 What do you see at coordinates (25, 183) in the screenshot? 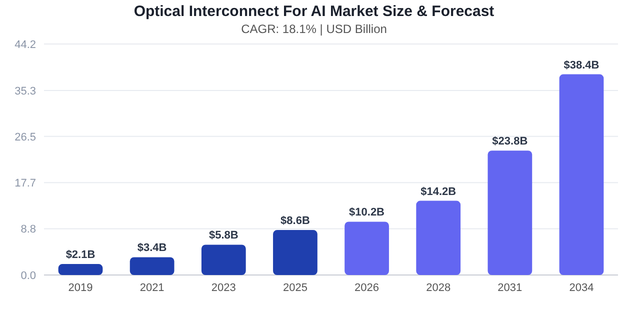
I see `y-tick-label: 17.7` at bounding box center [25, 183].